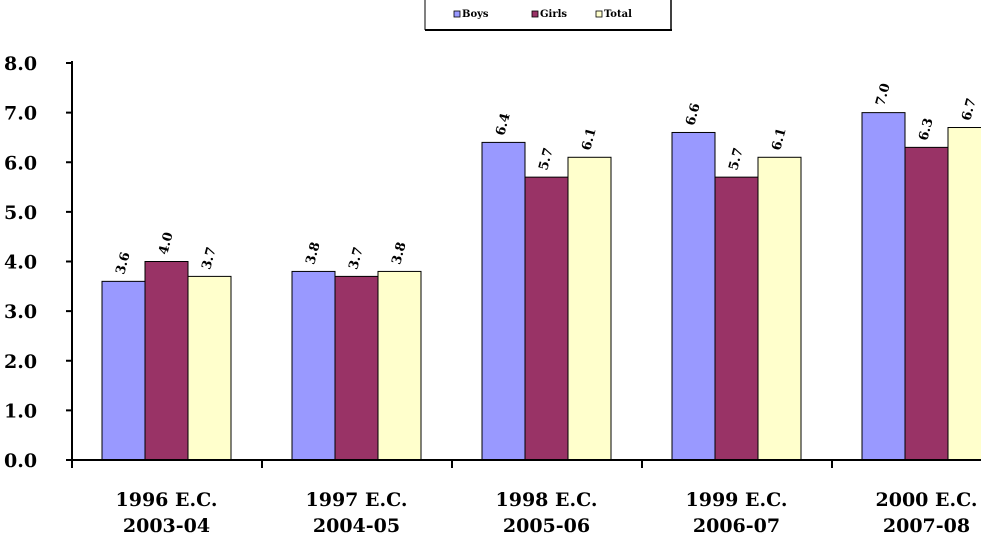 This screenshot has width=981, height=539. I want to click on x-category-label: 2003-04, so click(166, 526).